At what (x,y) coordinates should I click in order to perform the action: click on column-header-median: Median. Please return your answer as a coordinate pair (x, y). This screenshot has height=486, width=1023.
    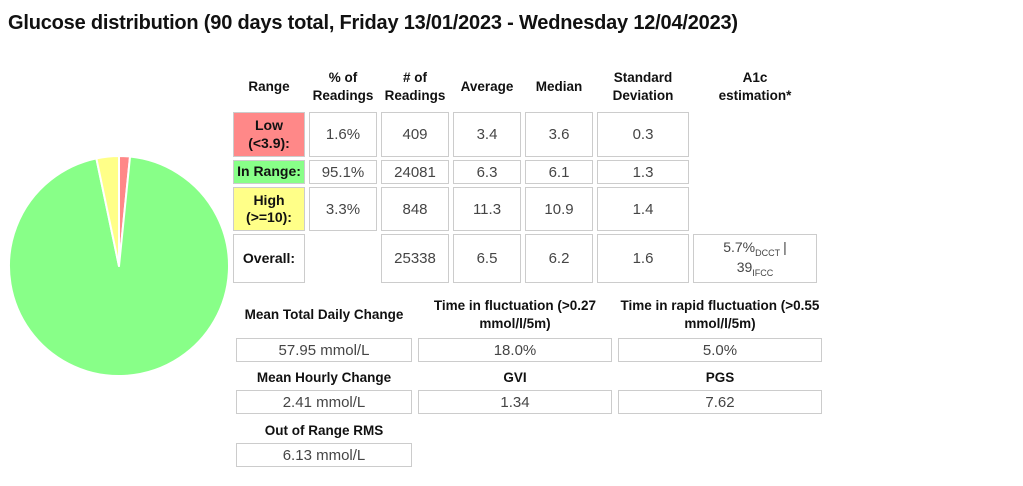
    Looking at the image, I should click on (559, 86).